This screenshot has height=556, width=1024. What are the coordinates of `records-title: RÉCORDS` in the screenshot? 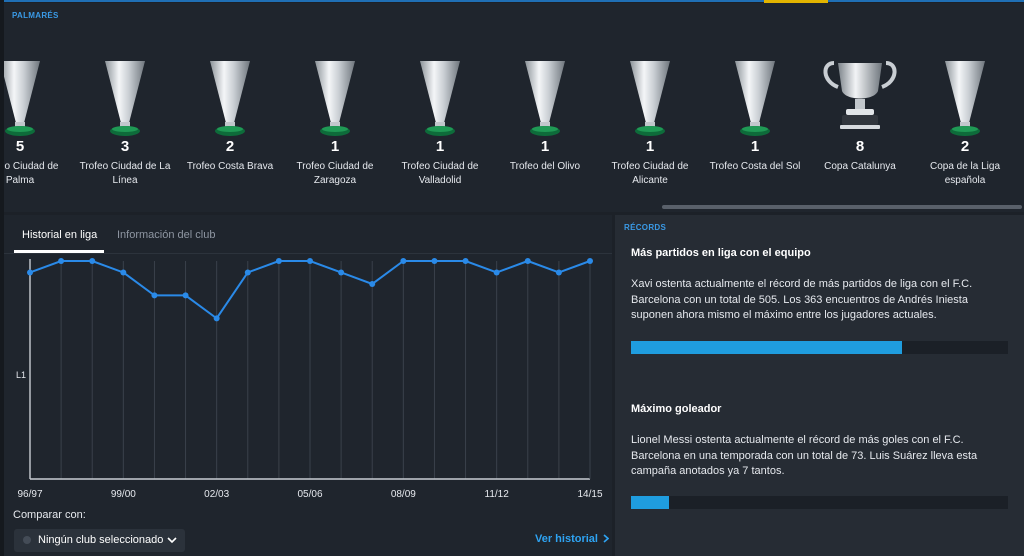 It's located at (645, 227).